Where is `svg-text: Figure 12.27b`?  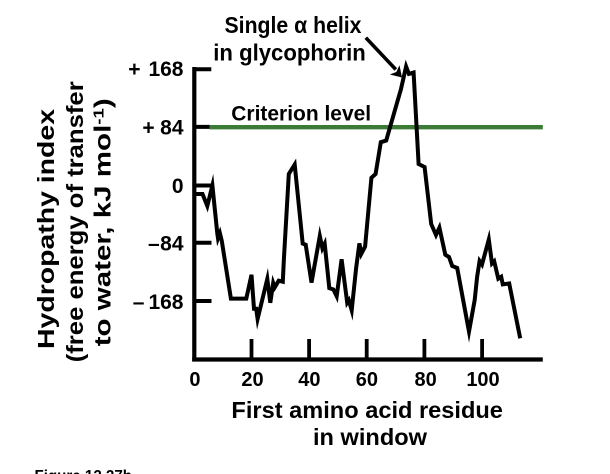 svg-text: Figure 12.27b is located at coordinates (84, 471).